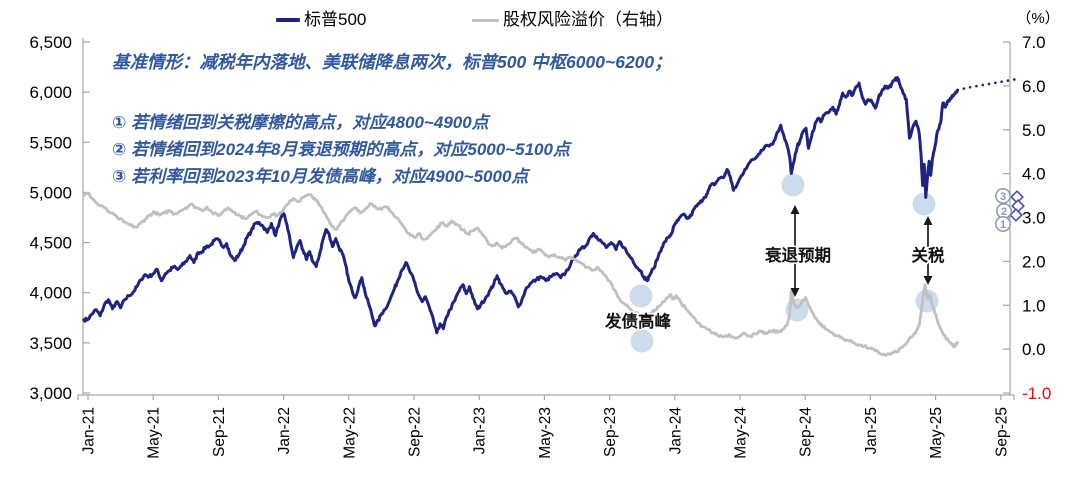  I want to click on x-axis-tick-label: May-23, so click(545, 433).